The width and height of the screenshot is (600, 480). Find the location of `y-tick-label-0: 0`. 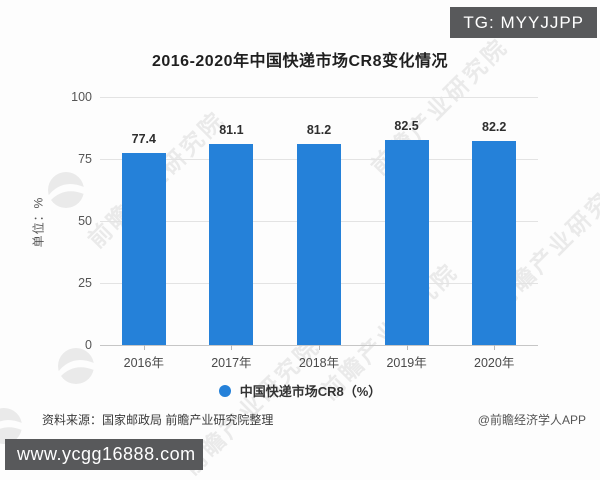

y-tick-label-0: 0 is located at coordinates (88, 345).